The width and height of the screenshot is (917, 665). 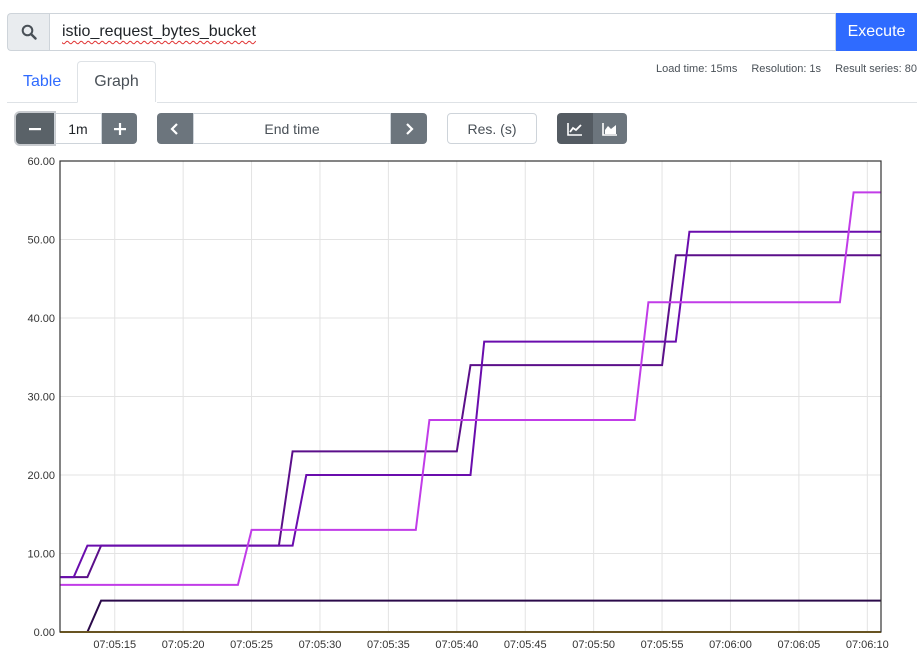 What do you see at coordinates (492, 128) in the screenshot?
I see `resolution-input: Res. (s)` at bounding box center [492, 128].